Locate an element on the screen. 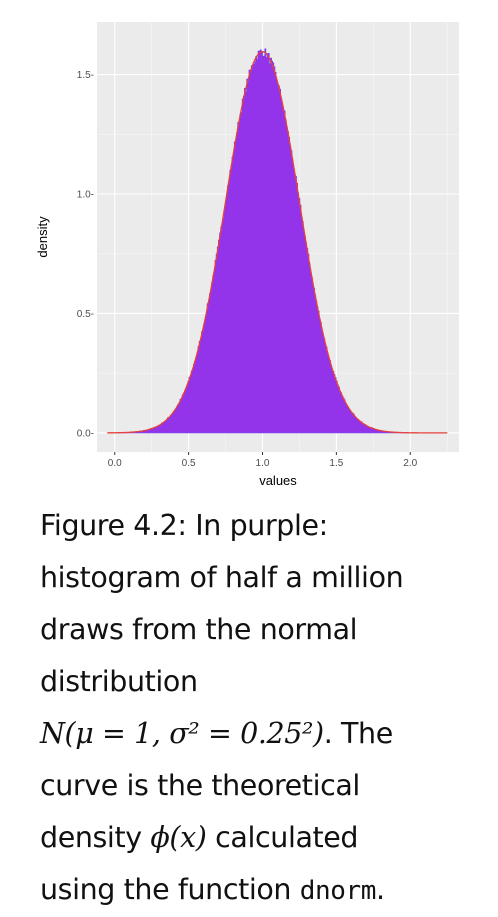 The height and width of the screenshot is (917, 498). normal-distribution-formula: N(μ = 1, σ² = 0.25²) is located at coordinates (182, 733).